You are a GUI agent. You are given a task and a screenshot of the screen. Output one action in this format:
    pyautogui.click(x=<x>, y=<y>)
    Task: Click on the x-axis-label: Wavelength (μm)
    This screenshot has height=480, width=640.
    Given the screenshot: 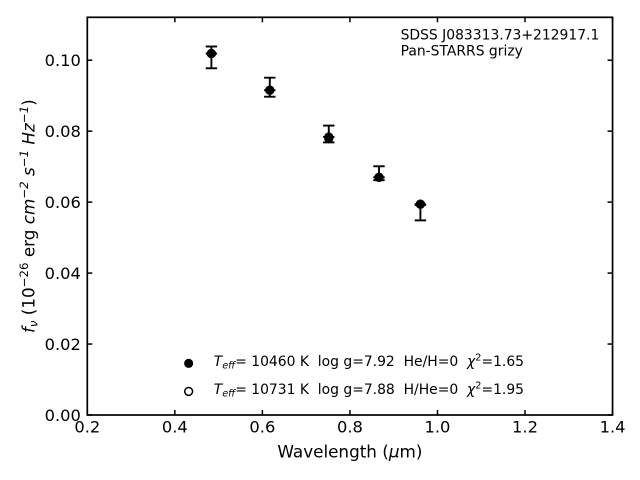 What is the action you would take?
    pyautogui.click(x=349, y=452)
    